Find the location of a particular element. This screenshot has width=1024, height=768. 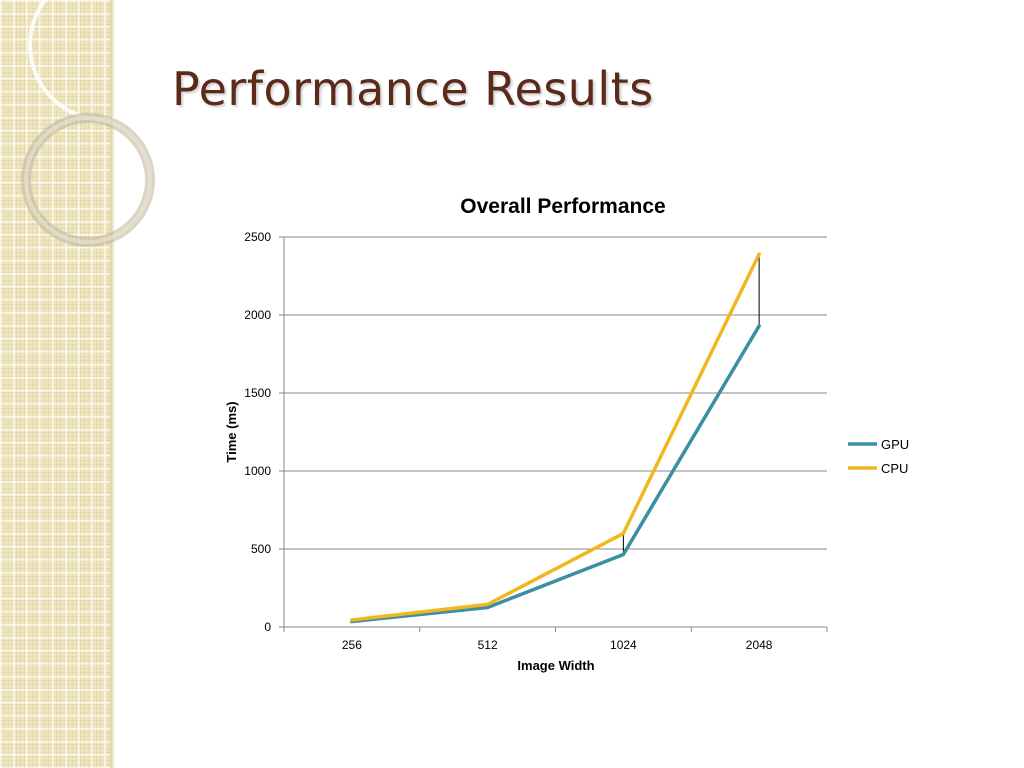

x-axis-title: Image Width is located at coordinates (555, 665).